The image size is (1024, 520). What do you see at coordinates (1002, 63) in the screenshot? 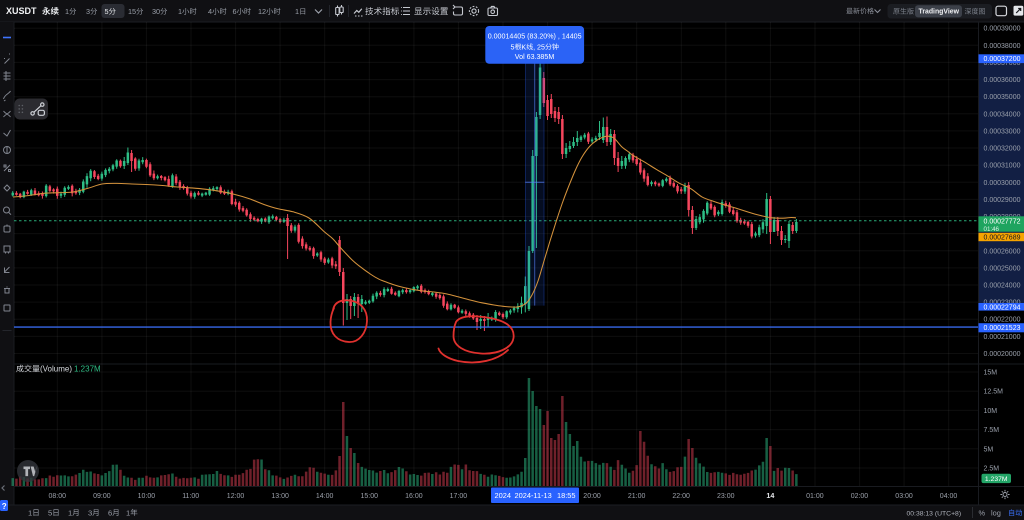
I see `svg-text: 0.00037000` at bounding box center [1002, 63].